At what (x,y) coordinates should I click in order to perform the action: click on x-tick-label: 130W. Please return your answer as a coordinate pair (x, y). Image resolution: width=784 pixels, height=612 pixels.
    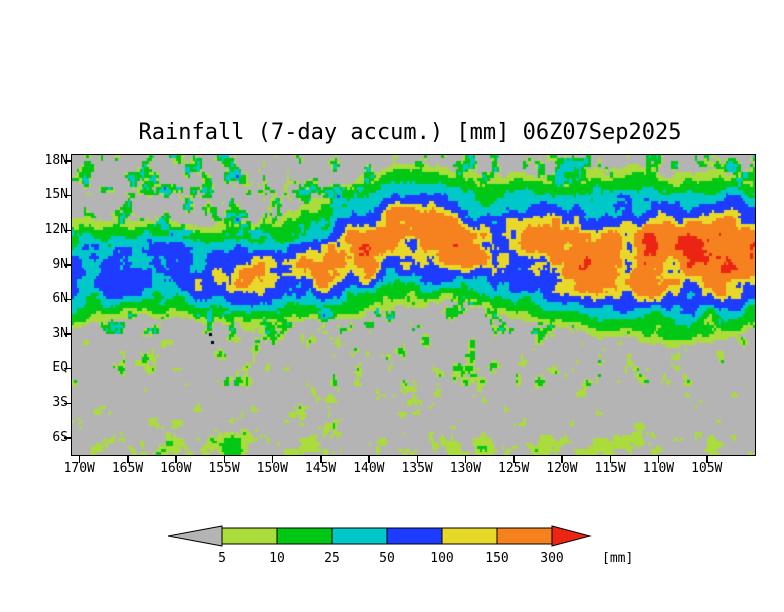
    Looking at the image, I should click on (465, 468).